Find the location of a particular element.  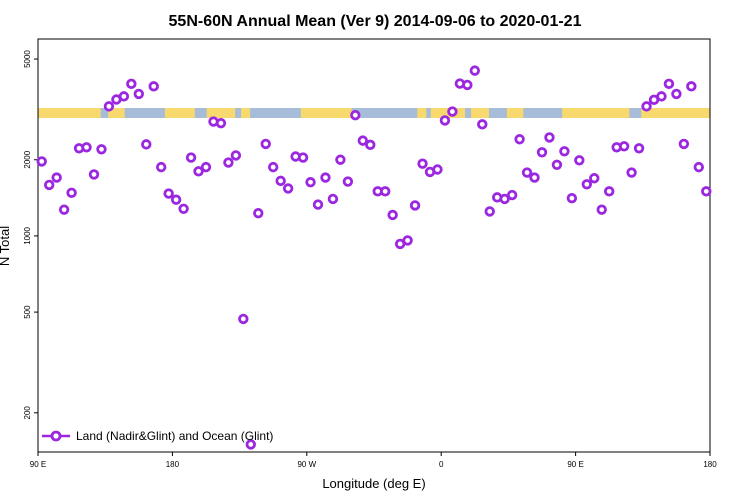

legend: Land (Nadir&Glint) and Ocean (Glint) is located at coordinates (157, 436).